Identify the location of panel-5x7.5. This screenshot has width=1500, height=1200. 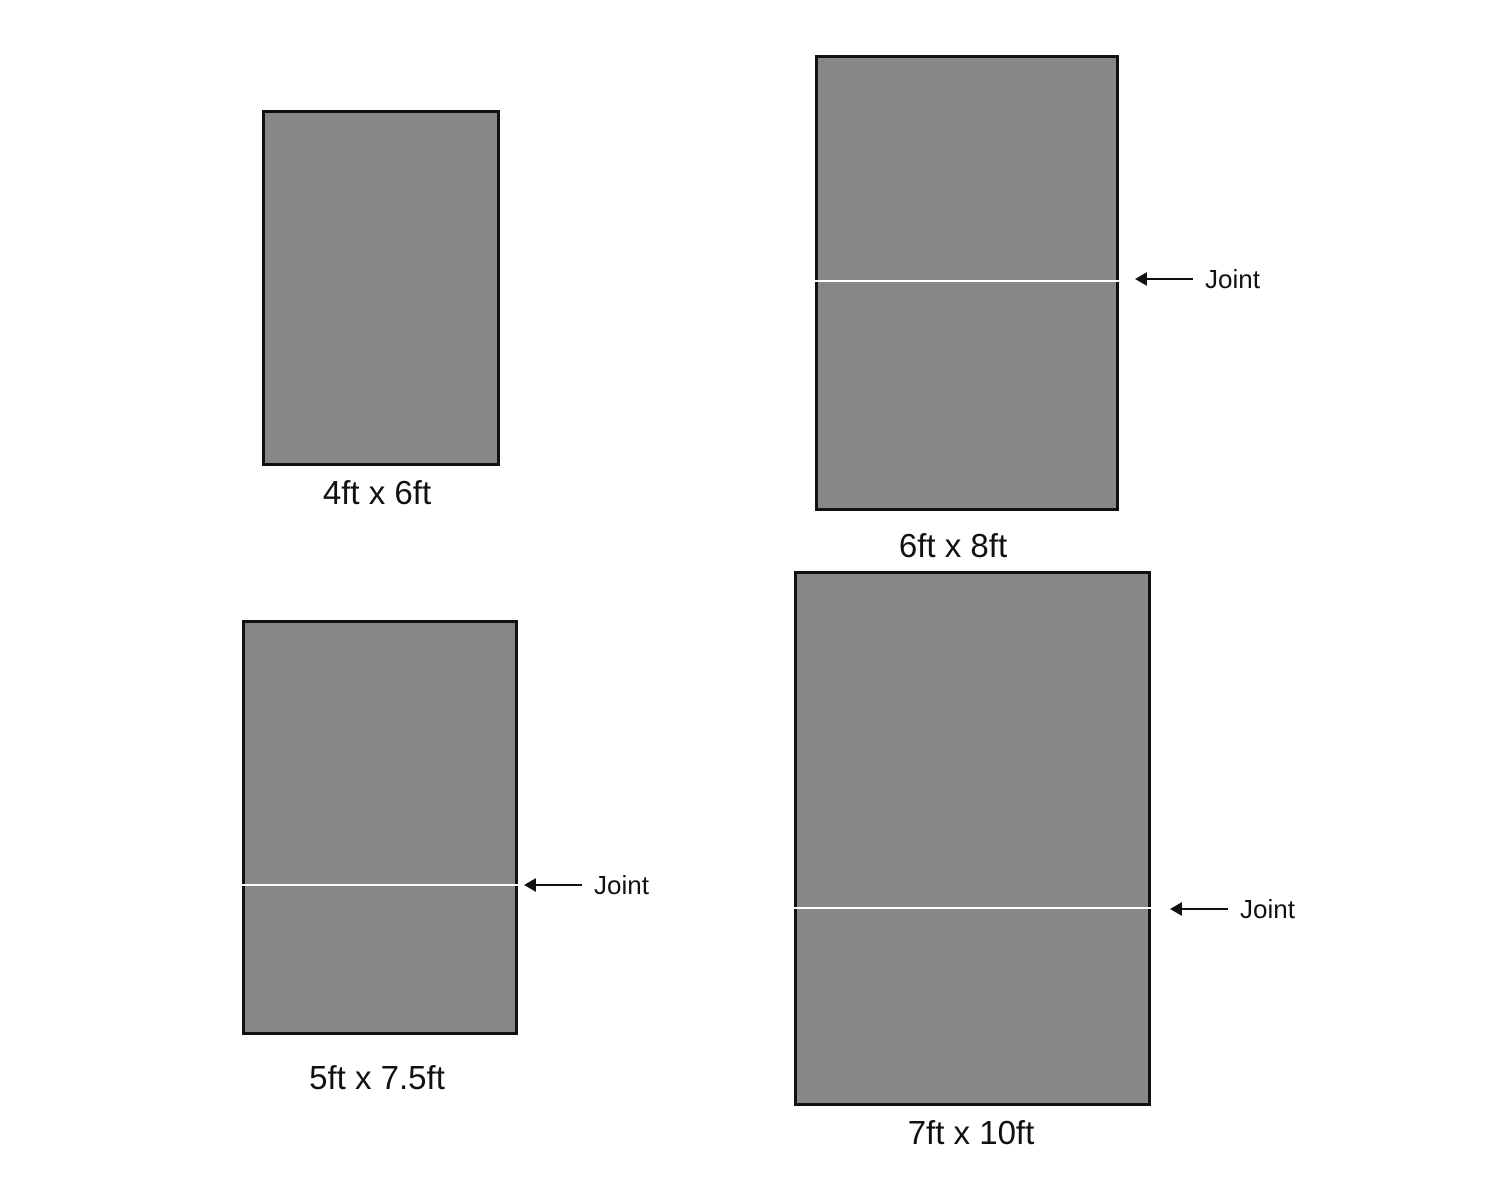
(380, 827).